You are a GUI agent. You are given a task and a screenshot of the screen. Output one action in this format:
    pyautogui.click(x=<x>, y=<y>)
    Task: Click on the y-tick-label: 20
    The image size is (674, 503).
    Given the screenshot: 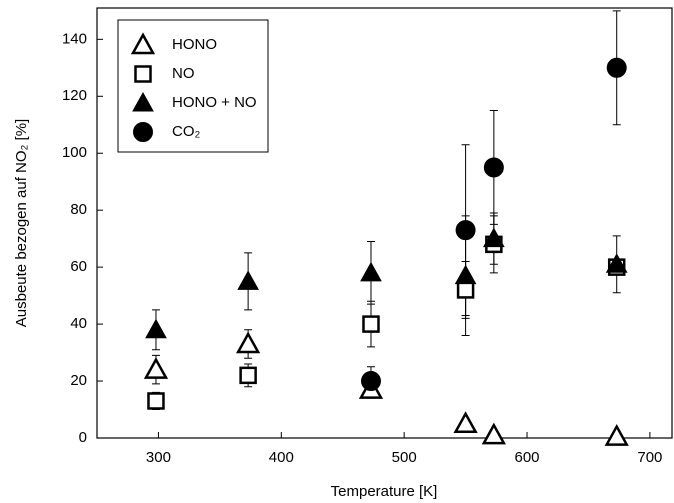 What is the action you would take?
    pyautogui.click(x=78, y=380)
    